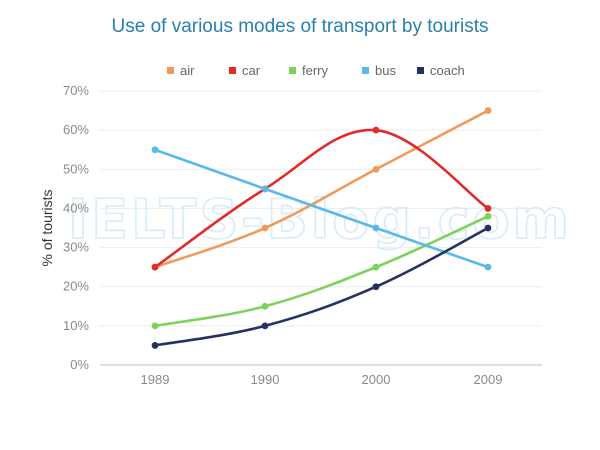  Describe the element at coordinates (79, 364) in the screenshot. I see `y-tick-label: 0%` at that location.